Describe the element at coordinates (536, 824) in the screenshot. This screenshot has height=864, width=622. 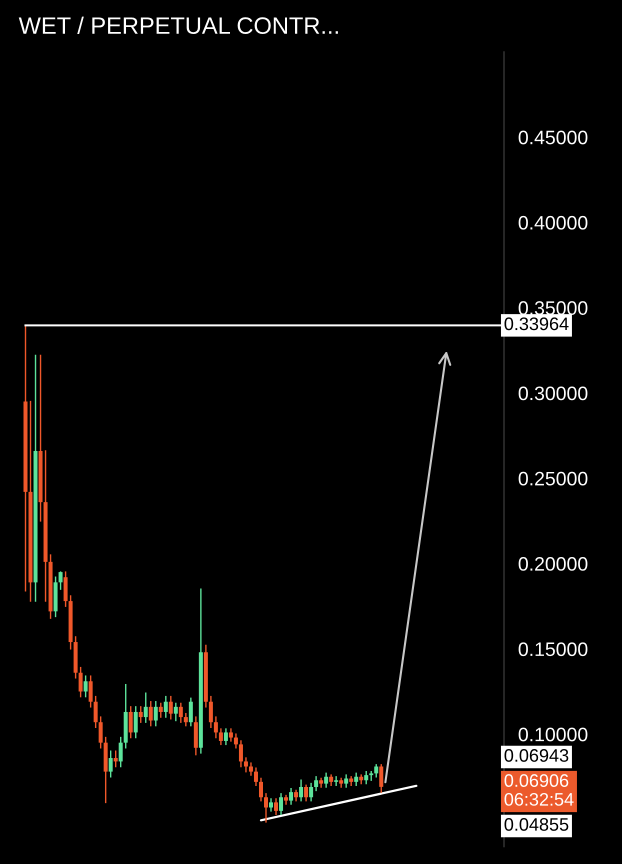
I see `text: 0.04855` at that location.